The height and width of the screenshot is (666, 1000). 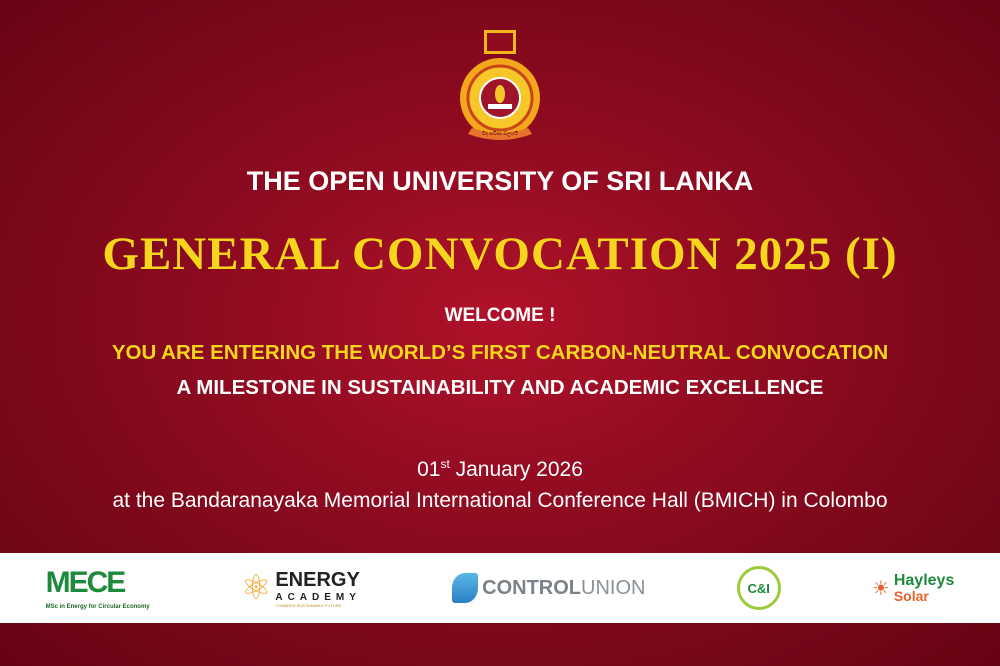 I want to click on energy-name: ENERGY, so click(x=317, y=579).